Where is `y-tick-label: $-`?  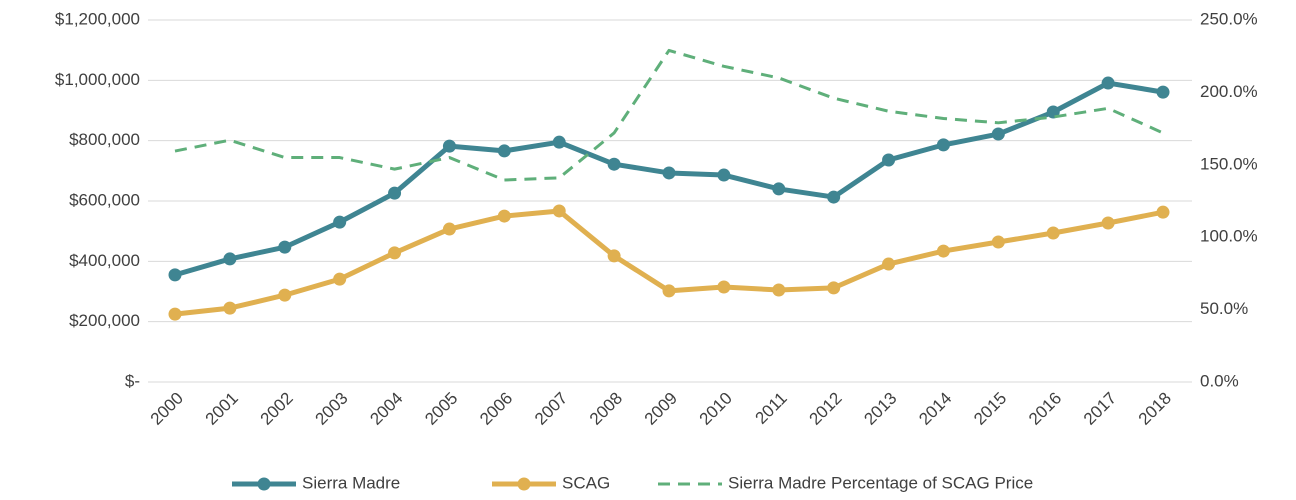
y-tick-label: $- is located at coordinates (132, 380).